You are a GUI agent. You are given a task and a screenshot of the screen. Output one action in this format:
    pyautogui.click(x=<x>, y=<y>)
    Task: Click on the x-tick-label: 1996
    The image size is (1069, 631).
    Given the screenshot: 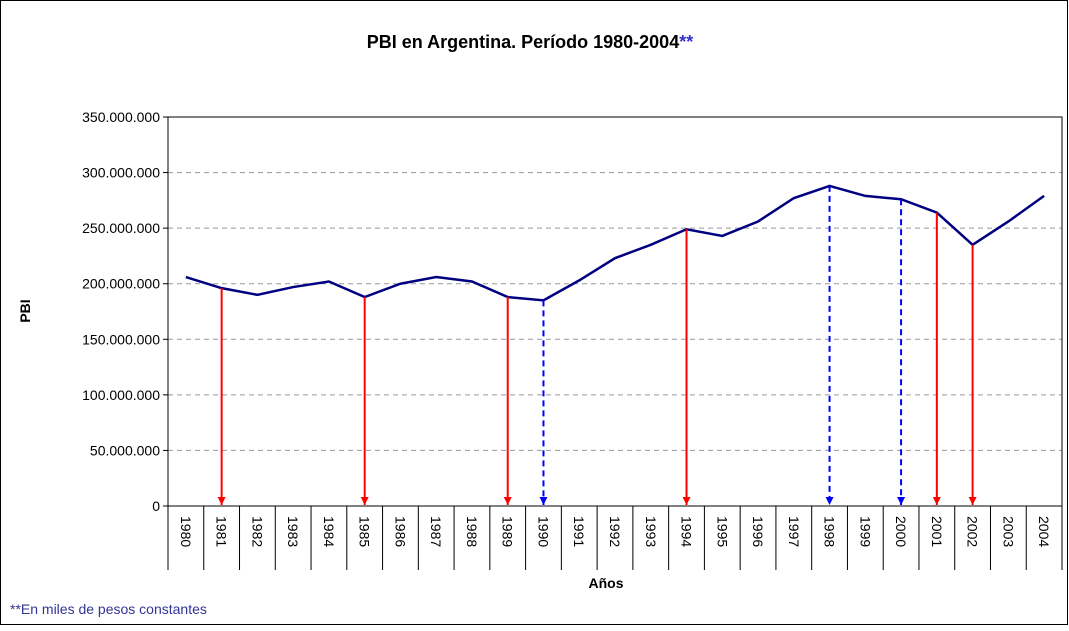 What is the action you would take?
    pyautogui.click(x=758, y=531)
    